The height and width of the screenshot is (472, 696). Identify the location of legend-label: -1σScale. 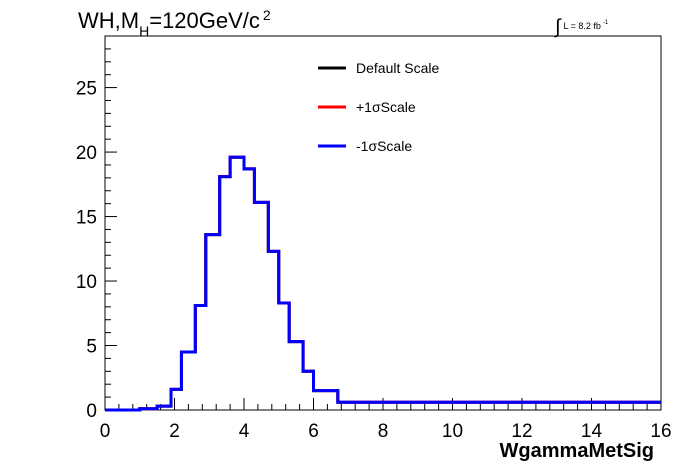
(384, 146).